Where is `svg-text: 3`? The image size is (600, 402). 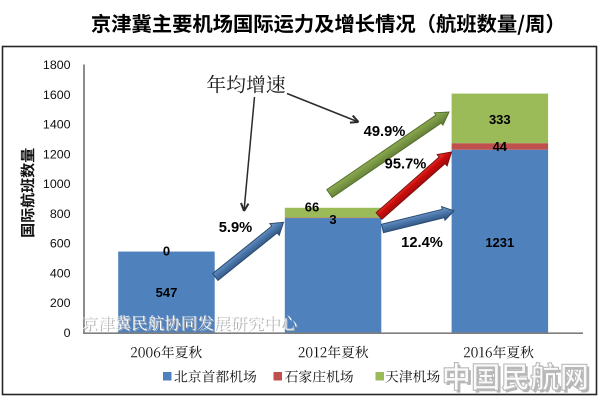 svg-text: 3 is located at coordinates (332, 219).